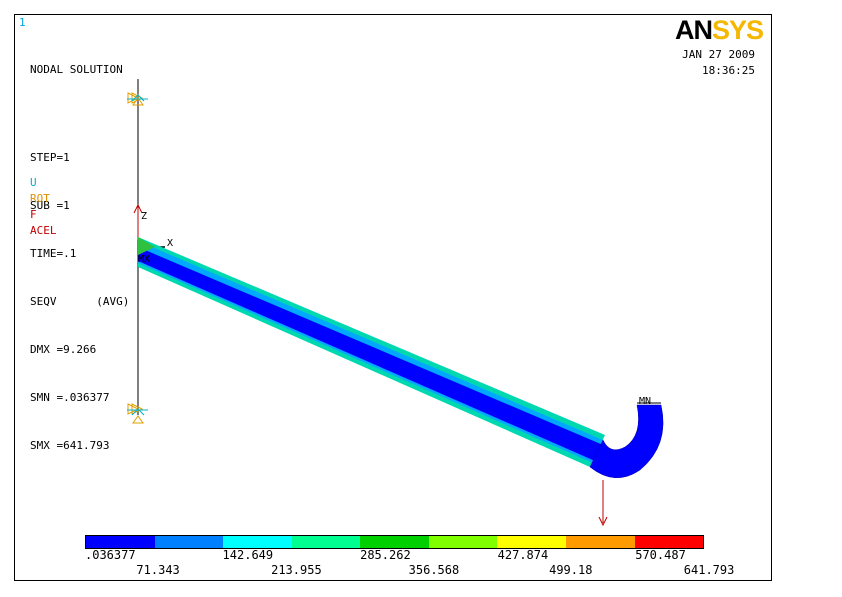  What do you see at coordinates (33, 182) in the screenshot?
I see `legend-u: U` at bounding box center [33, 182].